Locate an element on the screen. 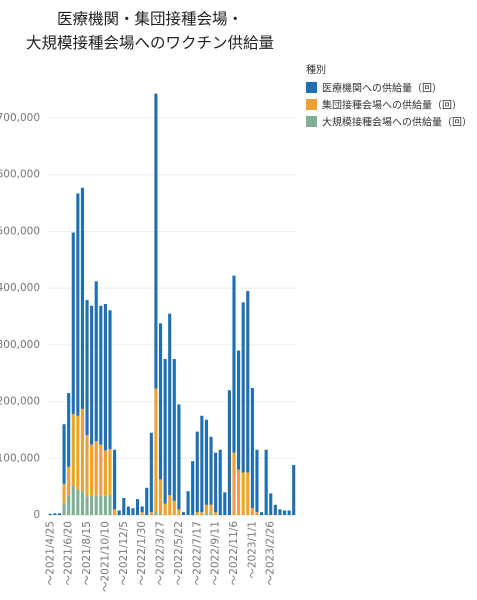 The height and width of the screenshot is (600, 477). y-tick-label: 300,000 is located at coordinates (20, 345).